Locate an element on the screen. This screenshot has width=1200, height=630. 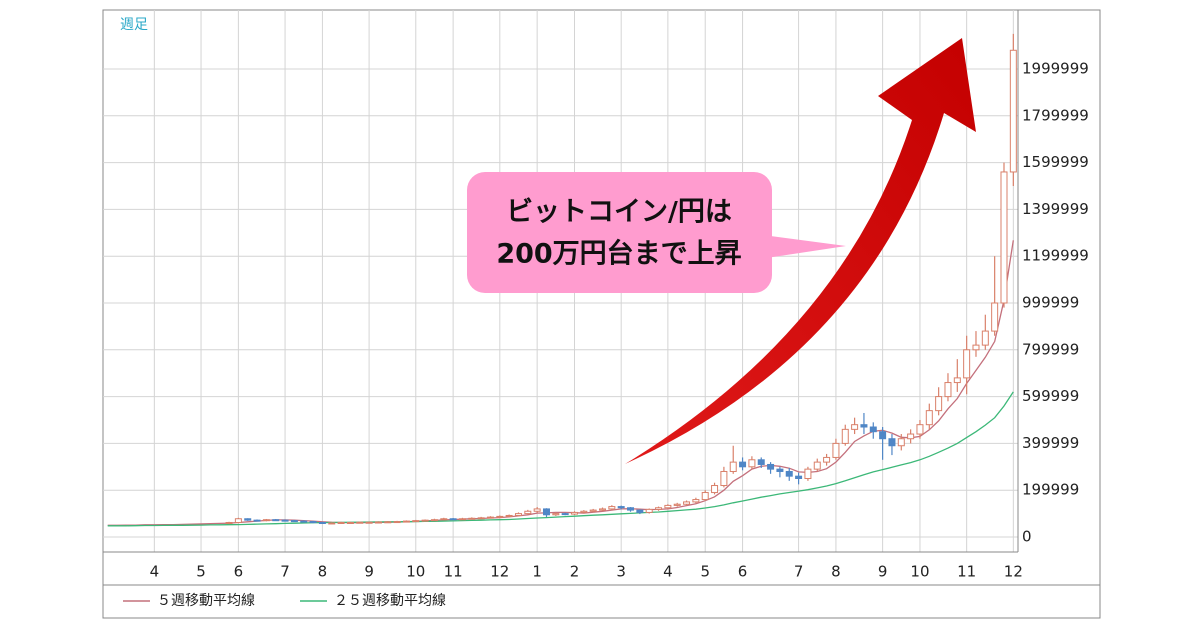
y-tick-label: 1799999 is located at coordinates (1055, 115).